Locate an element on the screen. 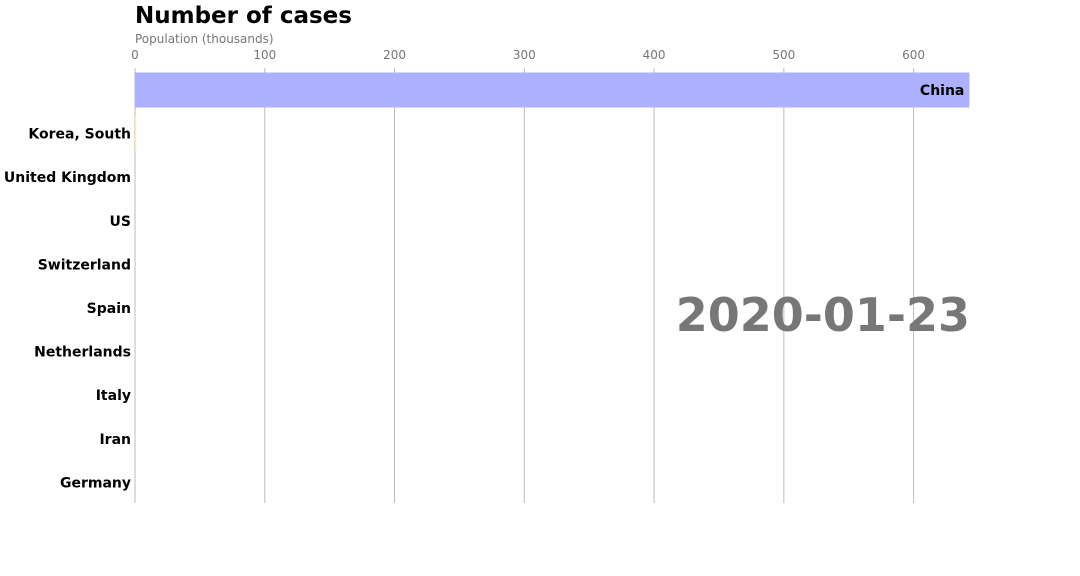 The height and width of the screenshot is (576, 1080). x-tick-label: 300 is located at coordinates (524, 55).